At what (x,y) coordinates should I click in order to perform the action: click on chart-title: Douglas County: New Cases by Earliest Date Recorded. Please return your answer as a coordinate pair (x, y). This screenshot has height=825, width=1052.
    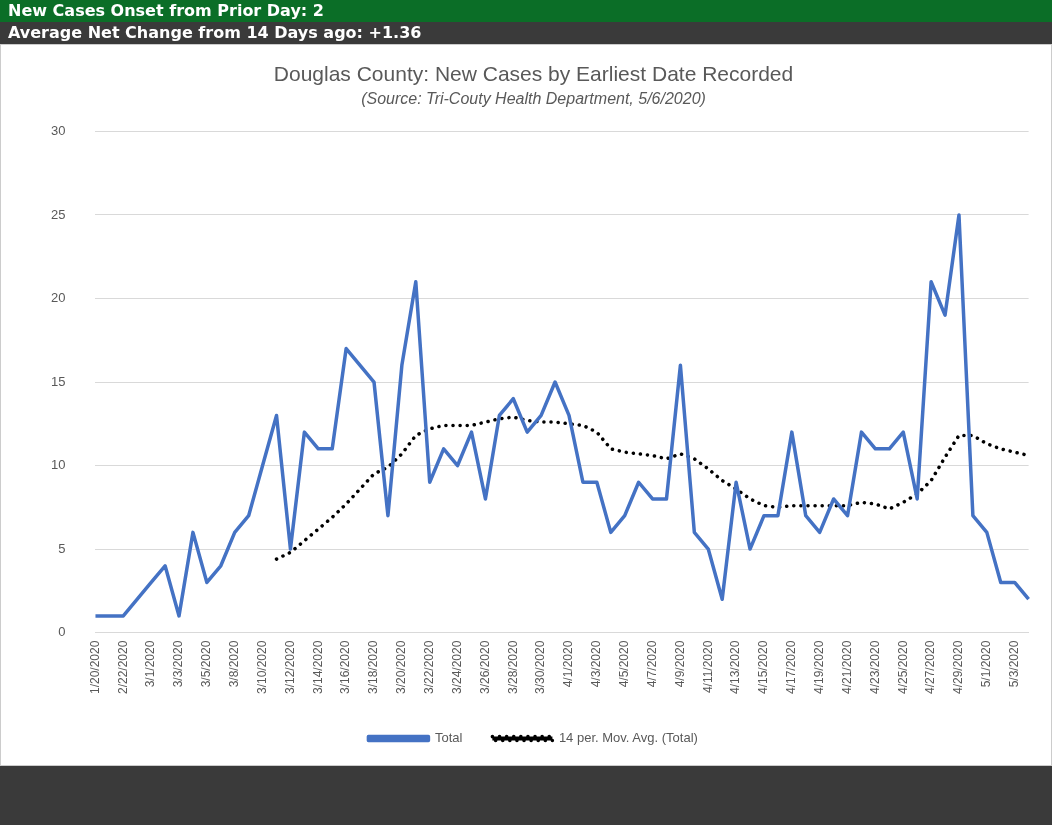
    Looking at the image, I should click on (533, 74).